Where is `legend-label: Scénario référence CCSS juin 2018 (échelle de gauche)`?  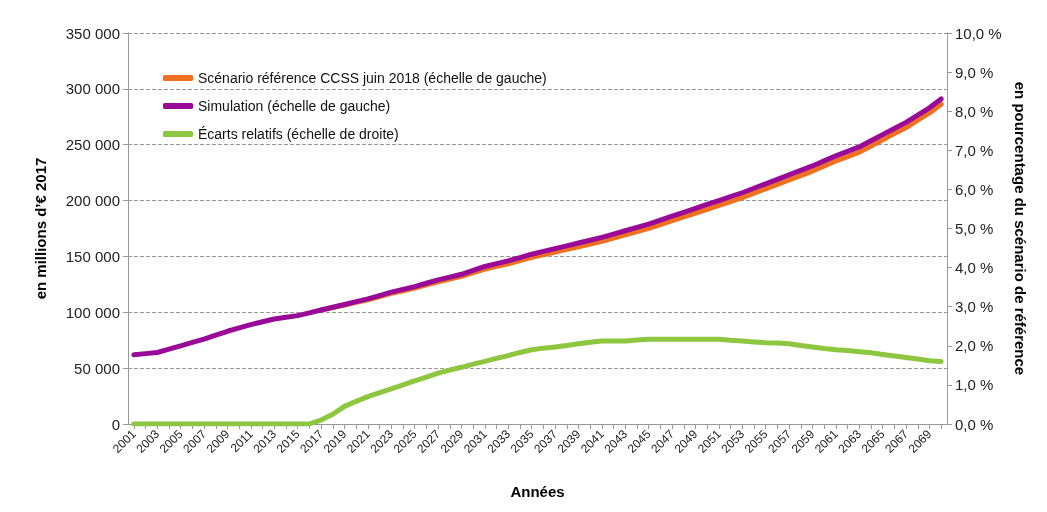
legend-label: Scénario référence CCSS juin 2018 (échelle de gauche) is located at coordinates (372, 78).